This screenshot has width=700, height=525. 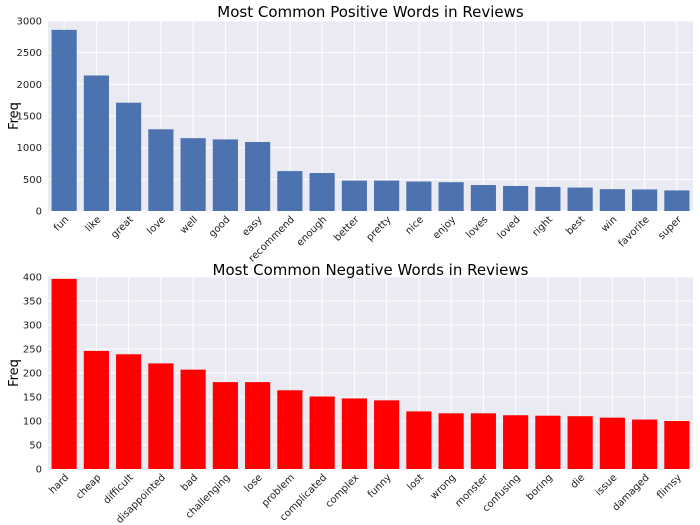 I want to click on x-tick-label: best, so click(x=575, y=225).